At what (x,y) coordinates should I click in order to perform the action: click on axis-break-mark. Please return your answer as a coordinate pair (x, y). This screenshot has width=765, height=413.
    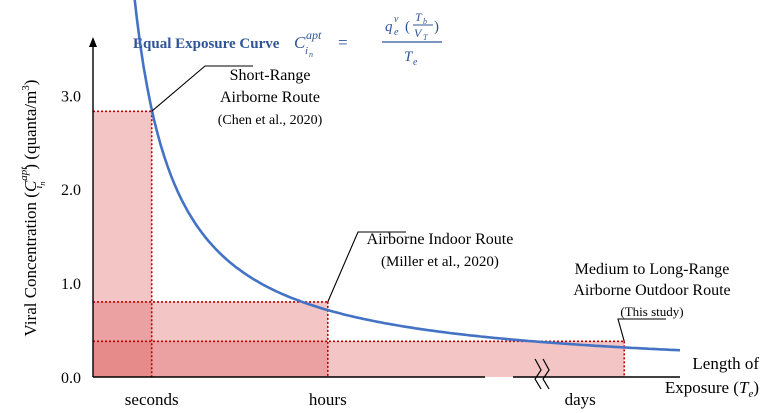
    Looking at the image, I should click on (542, 374).